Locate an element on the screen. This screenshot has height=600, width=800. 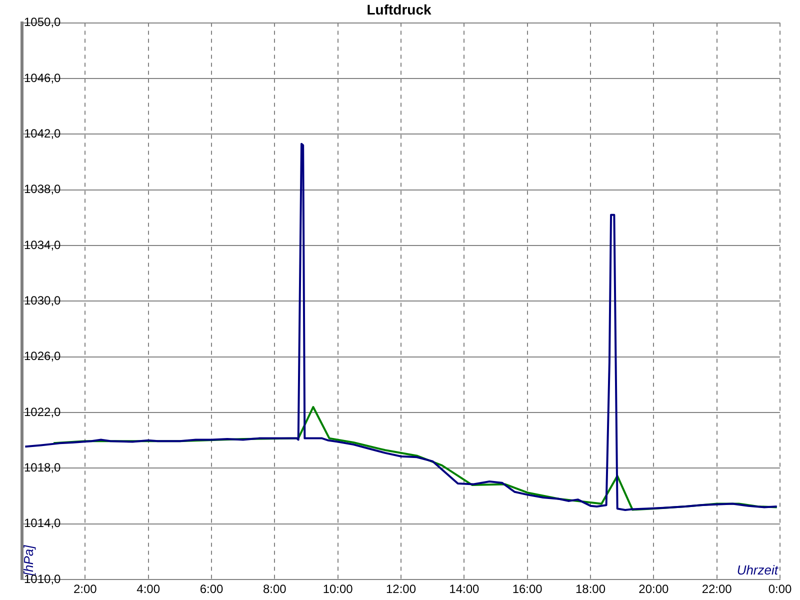
y-tick-label: 1022,0 is located at coordinates (43, 411).